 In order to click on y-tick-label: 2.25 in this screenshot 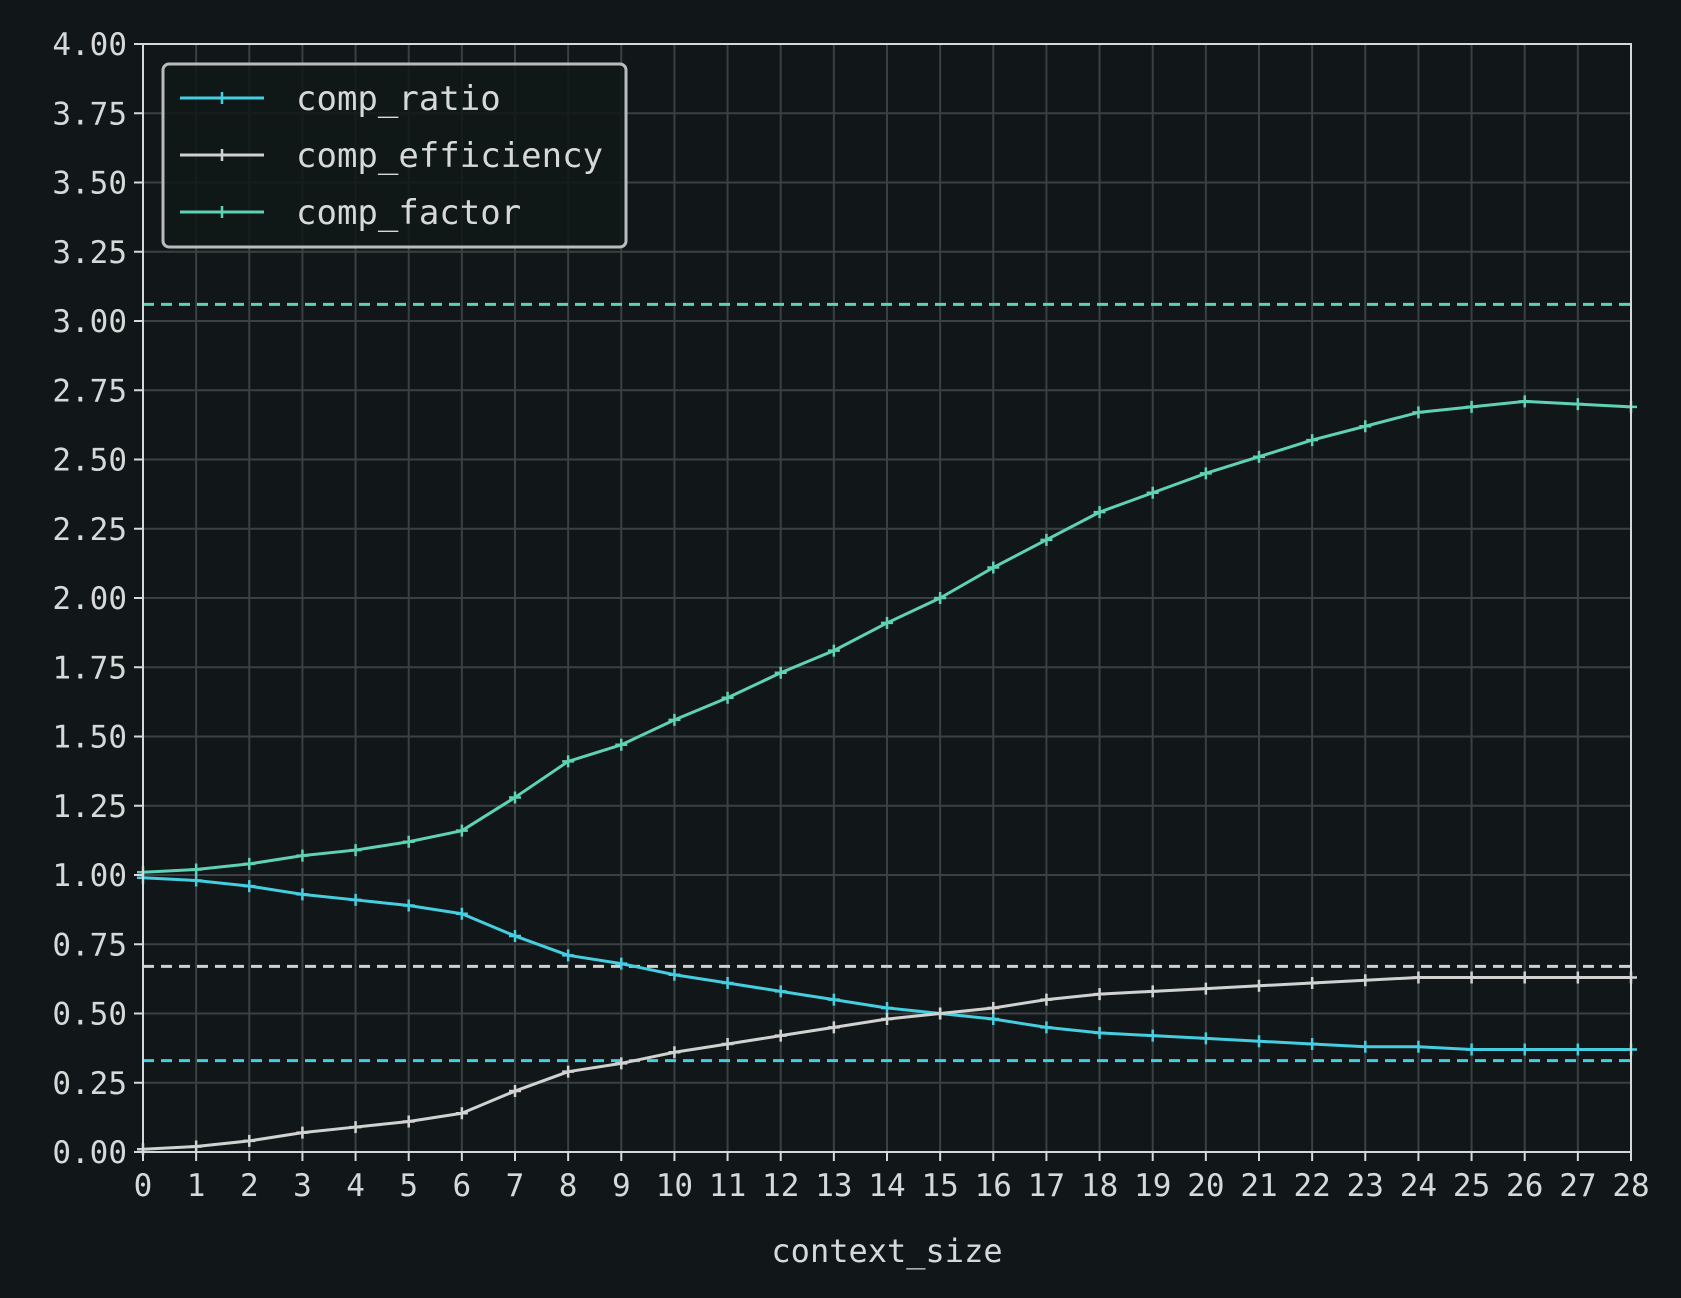, I will do `click(89, 530)`.